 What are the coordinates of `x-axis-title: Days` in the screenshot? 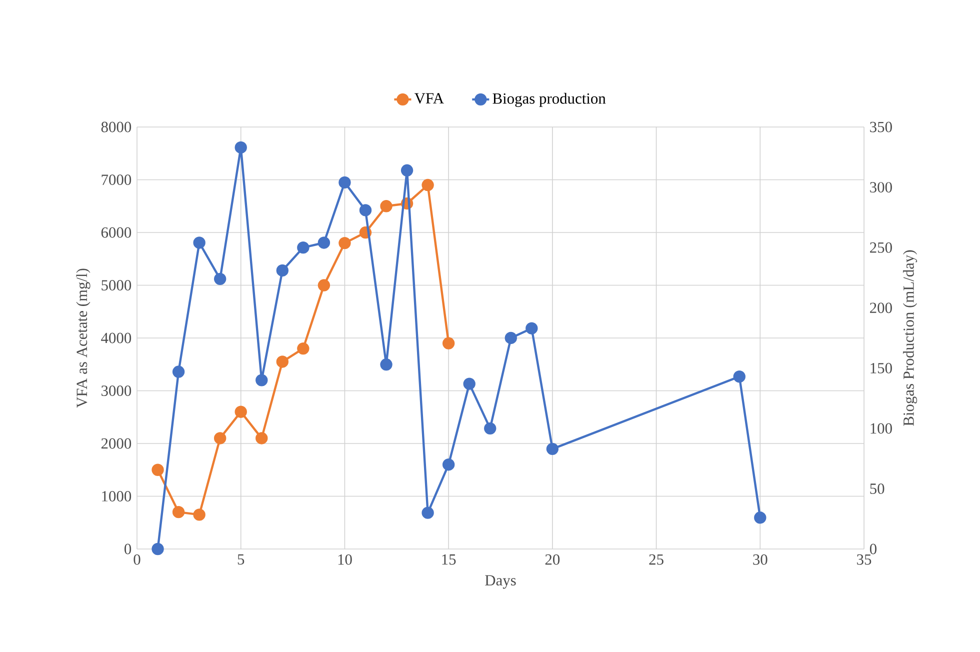 It's located at (500, 582).